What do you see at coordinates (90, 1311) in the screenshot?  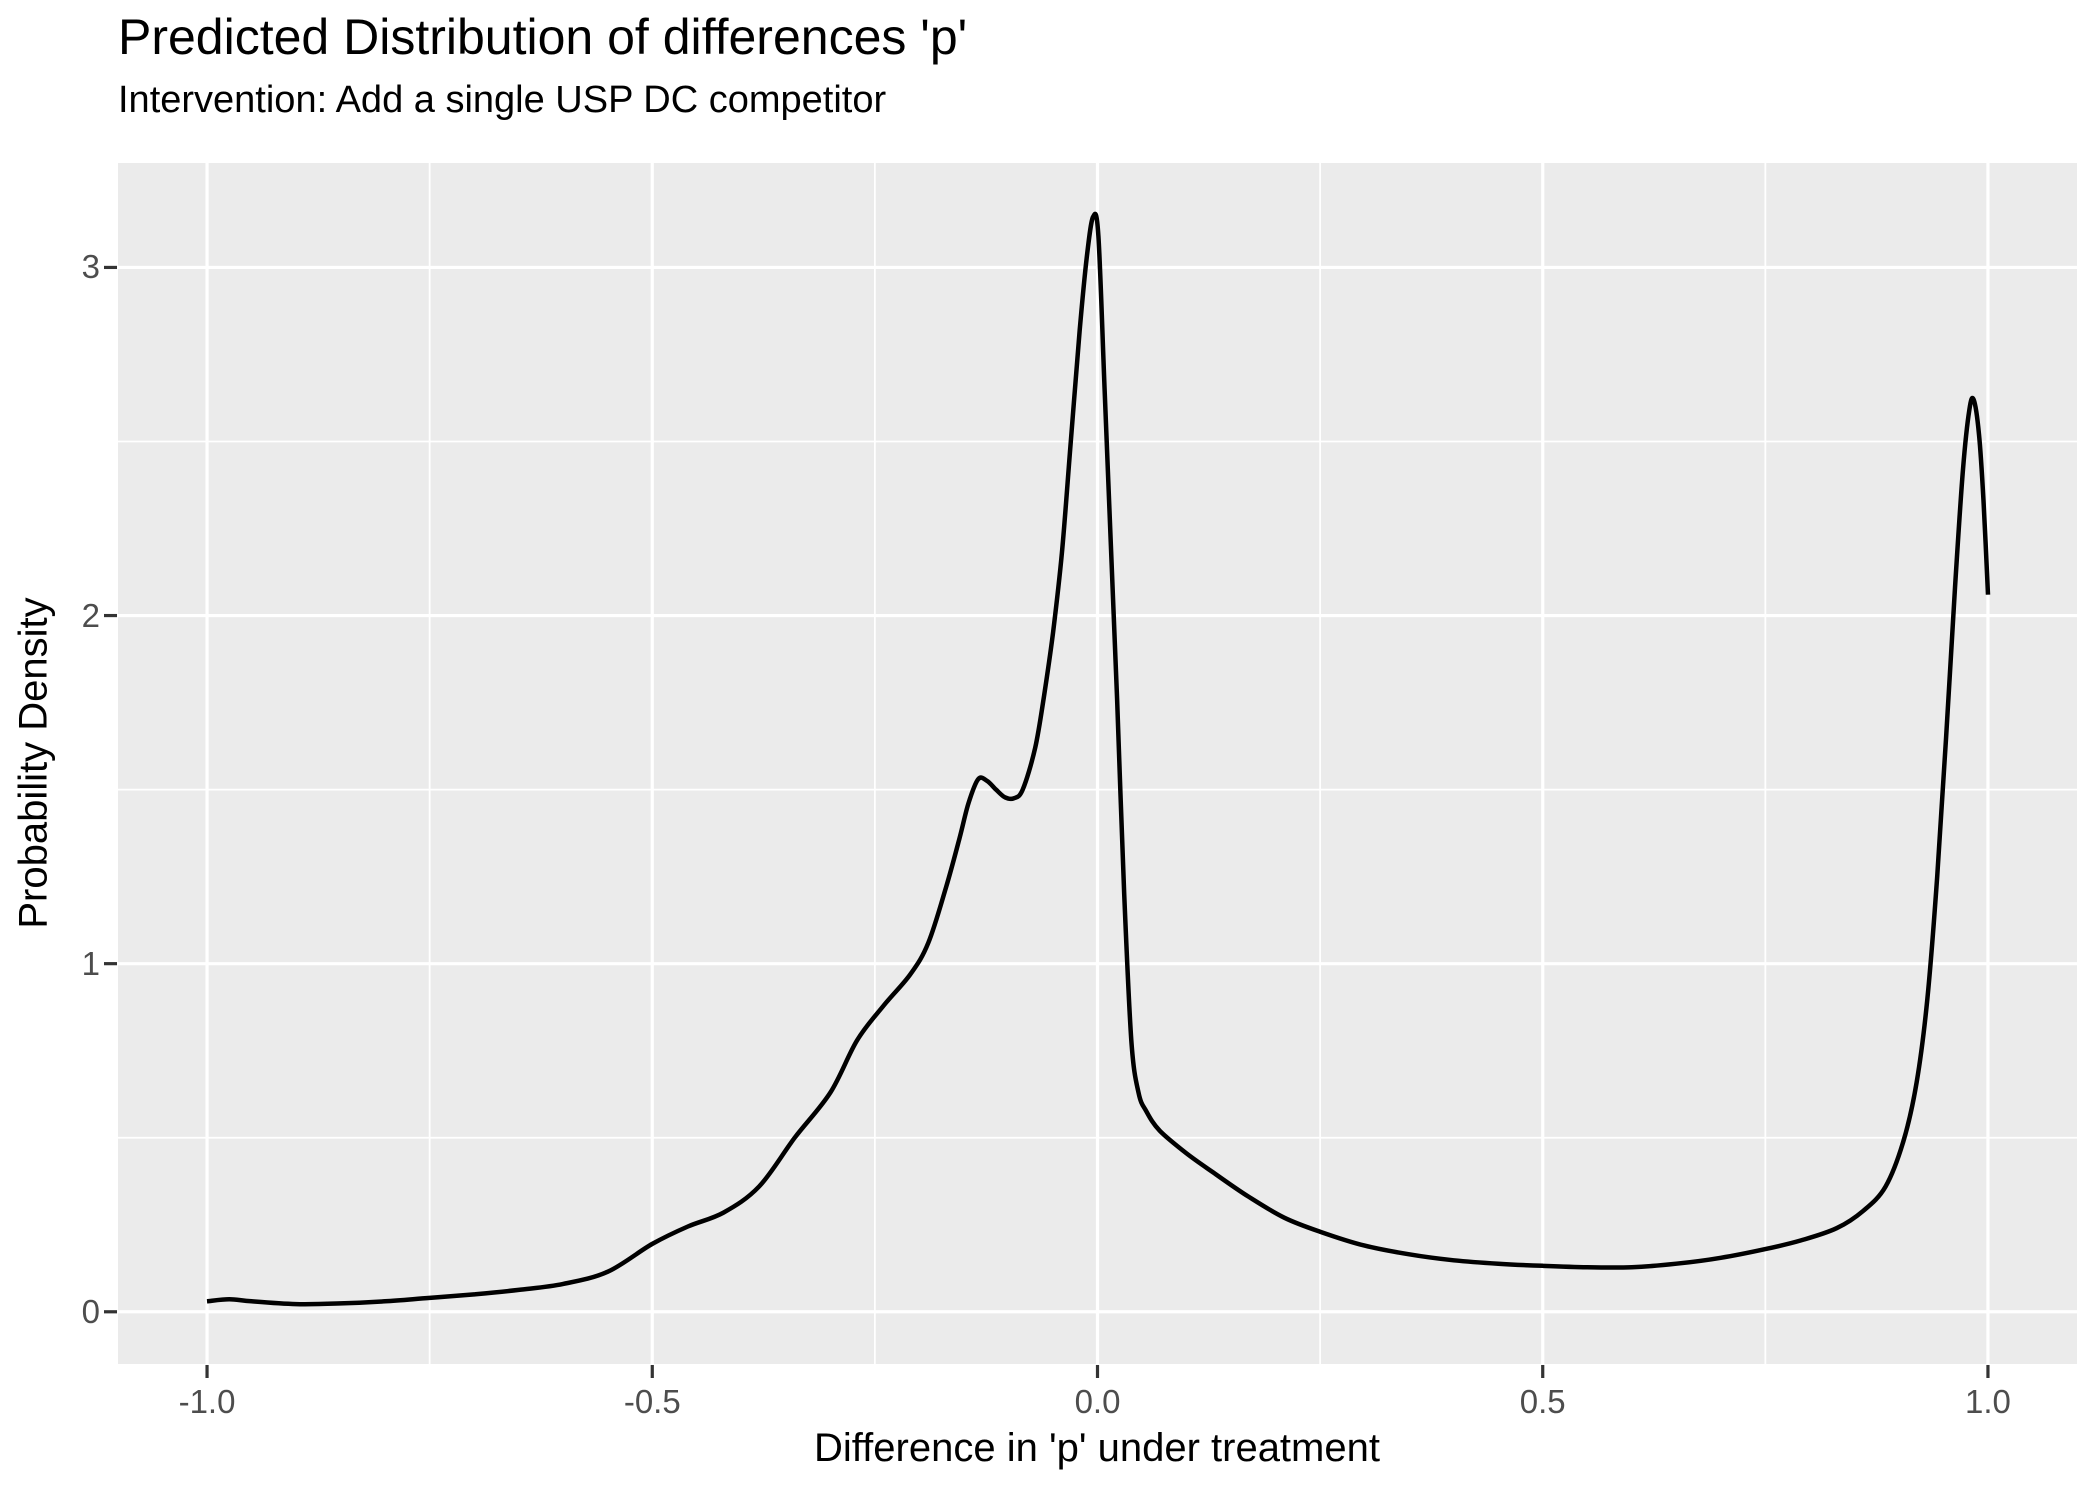 I see `y-tick-label: 0` at bounding box center [90, 1311].